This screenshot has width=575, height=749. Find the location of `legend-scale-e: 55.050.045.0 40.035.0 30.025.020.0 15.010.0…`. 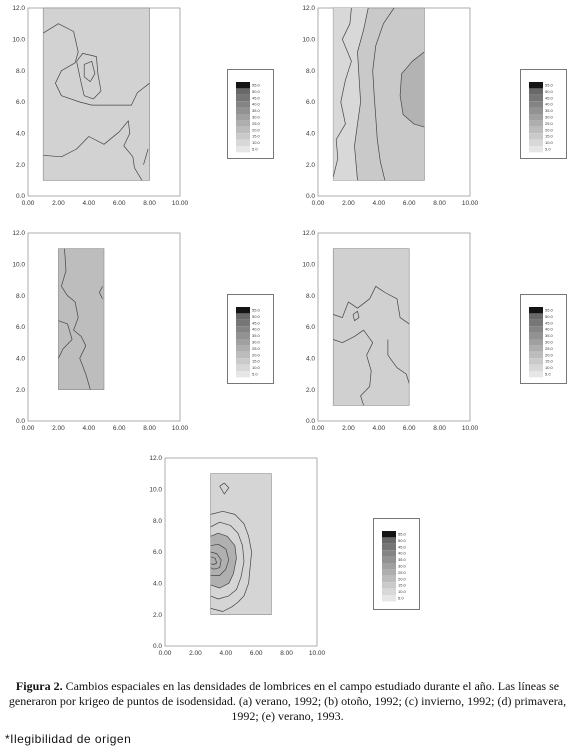

legend-scale-e: 55.050.045.0 40.035.0 30.025.020.0 15.010.0… is located at coordinates (394, 566).